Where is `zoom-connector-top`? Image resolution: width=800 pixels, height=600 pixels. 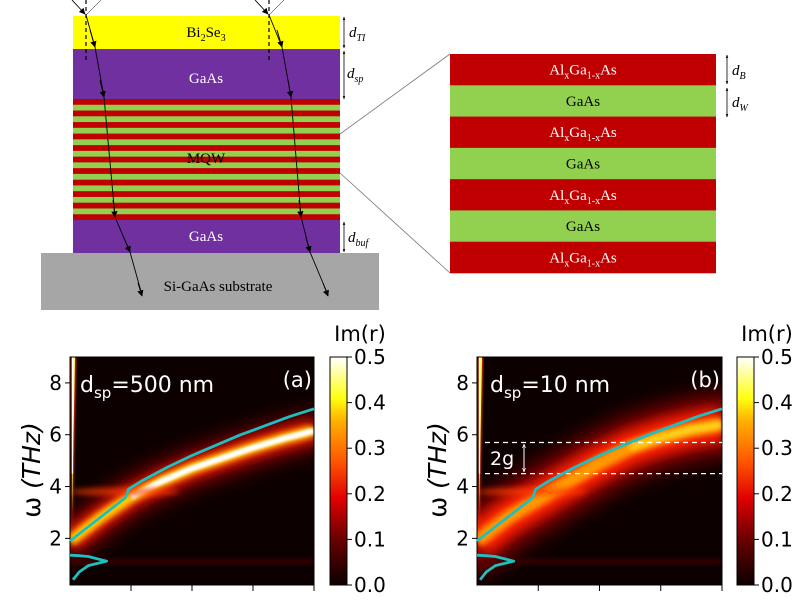 zoom-connector-top is located at coordinates (395, 94).